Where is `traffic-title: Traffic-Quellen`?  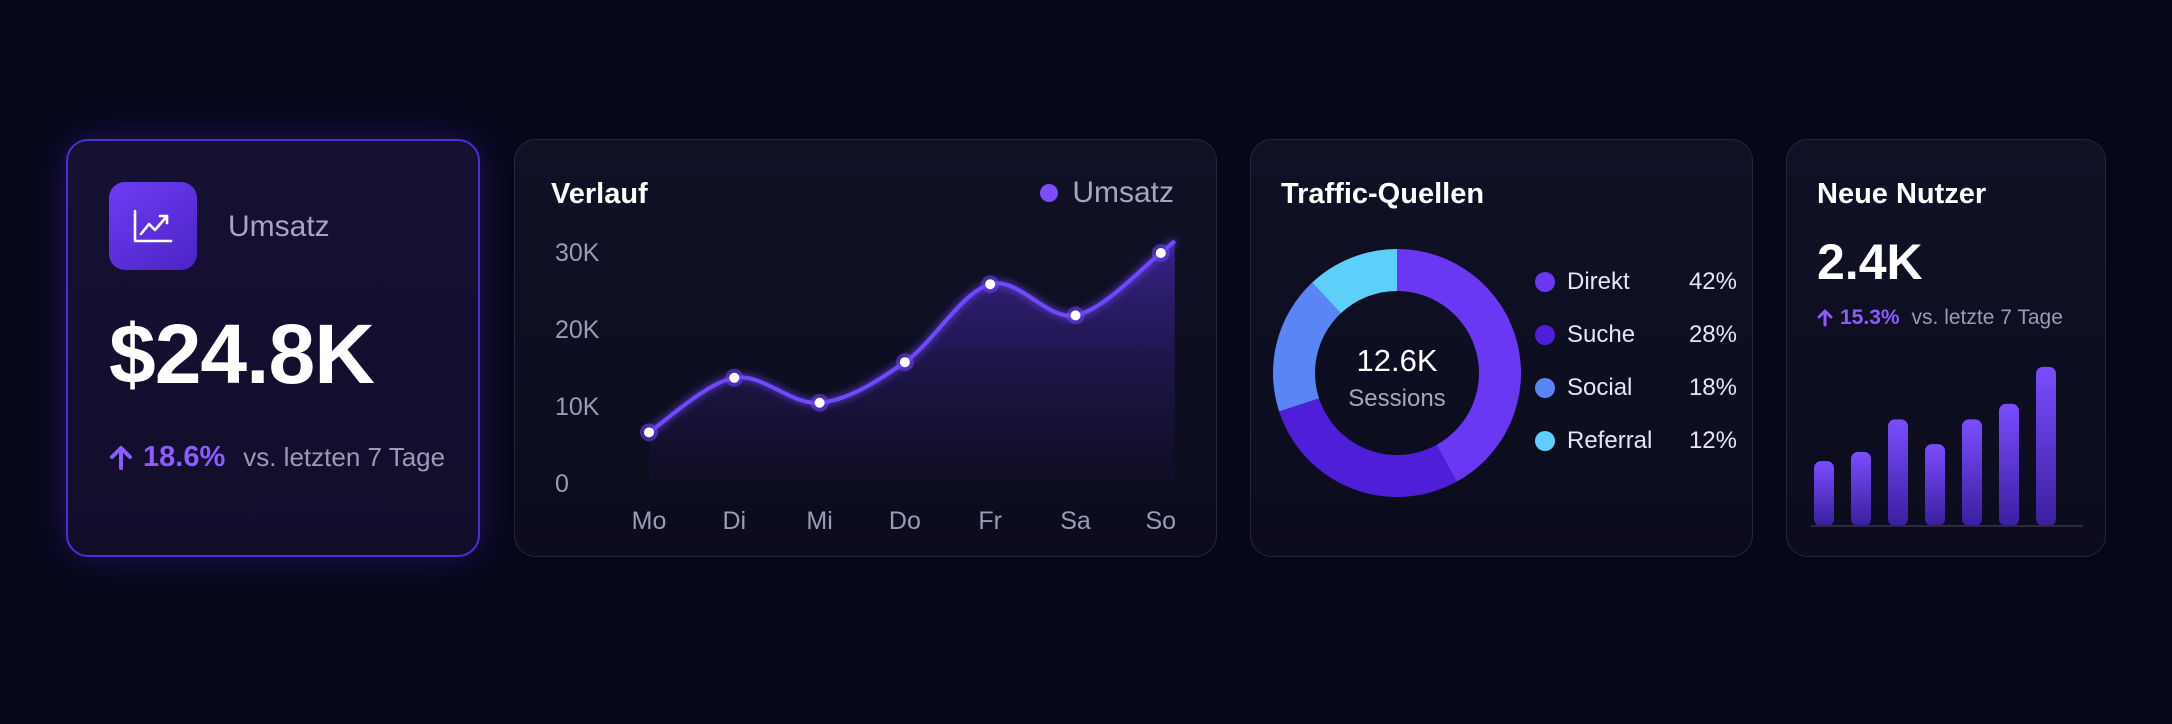 traffic-title: Traffic-Quellen is located at coordinates (1383, 194).